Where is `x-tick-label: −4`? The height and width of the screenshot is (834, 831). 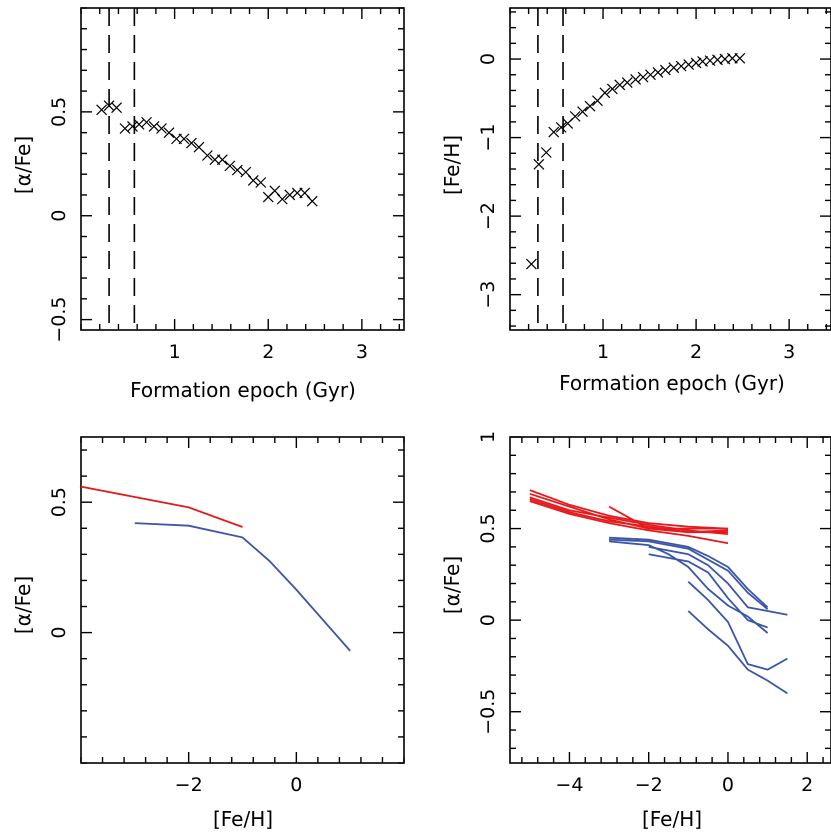 x-tick-label: −4 is located at coordinates (569, 785).